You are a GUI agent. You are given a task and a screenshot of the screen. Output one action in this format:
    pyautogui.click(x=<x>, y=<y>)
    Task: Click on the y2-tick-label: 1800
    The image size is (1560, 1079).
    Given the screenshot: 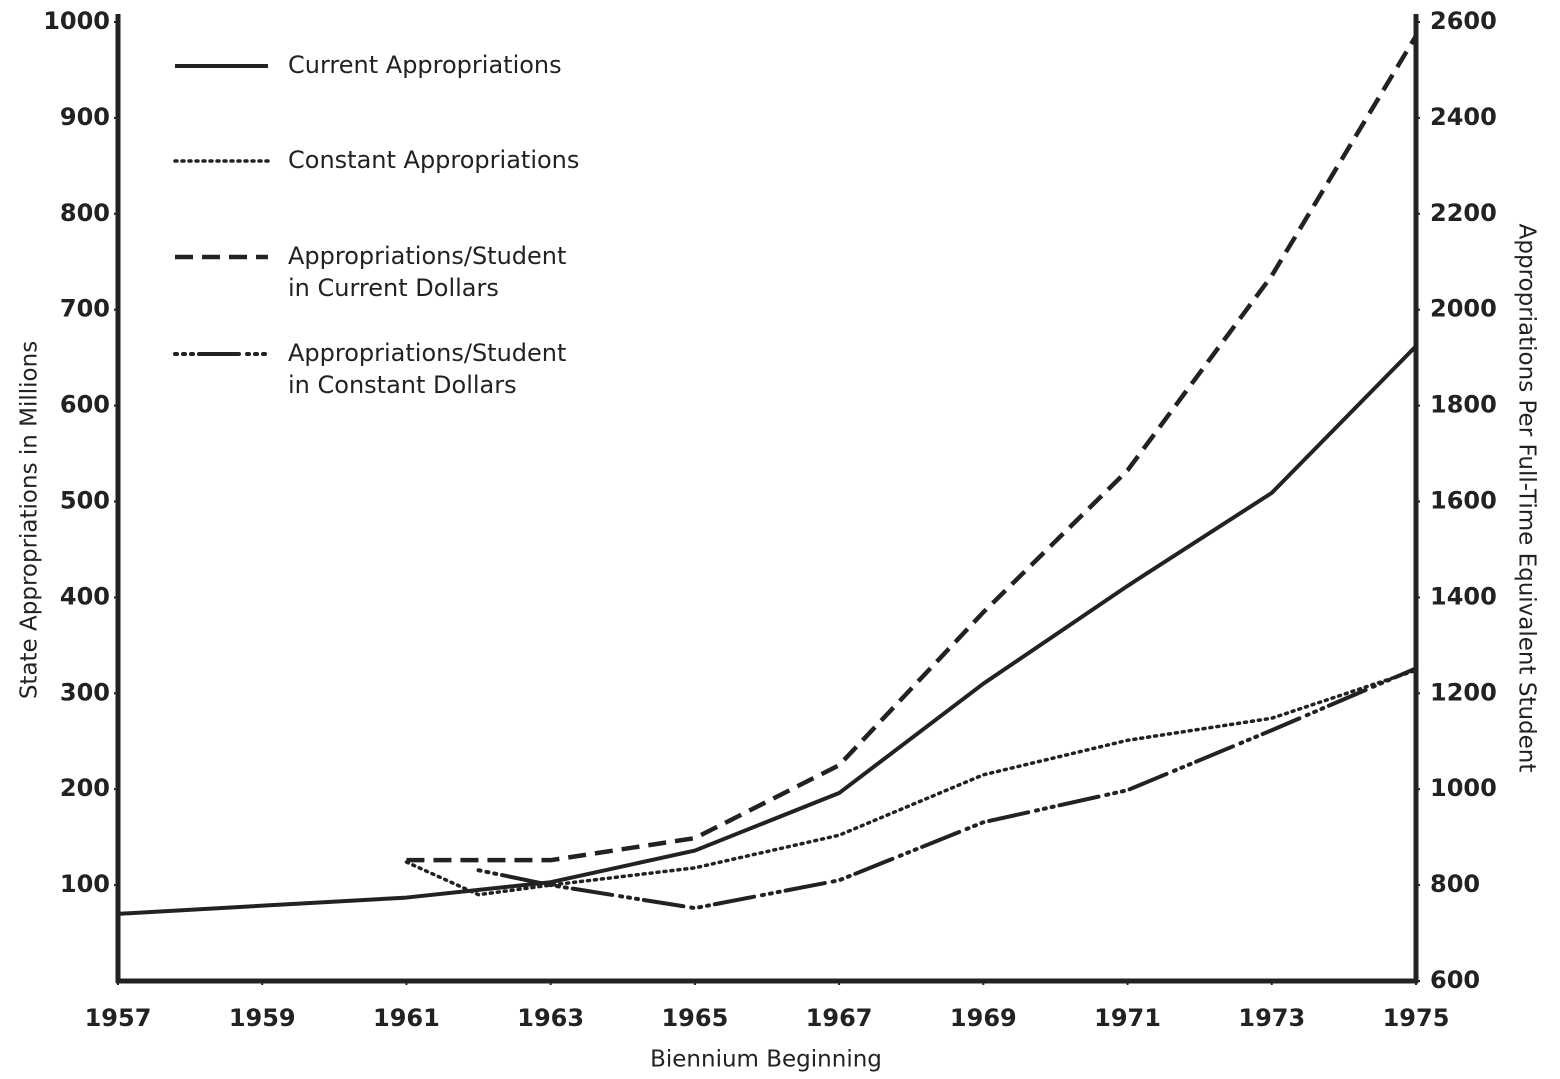 What is the action you would take?
    pyautogui.click(x=1463, y=405)
    